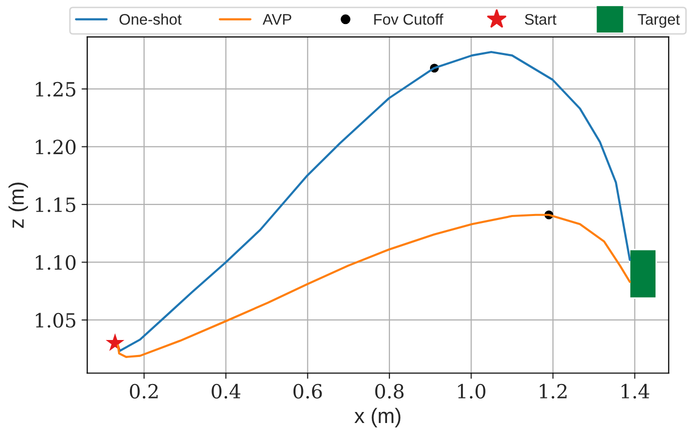 The image size is (698, 440). I want to click on legend-label: Fov Cutoff, so click(409, 19).